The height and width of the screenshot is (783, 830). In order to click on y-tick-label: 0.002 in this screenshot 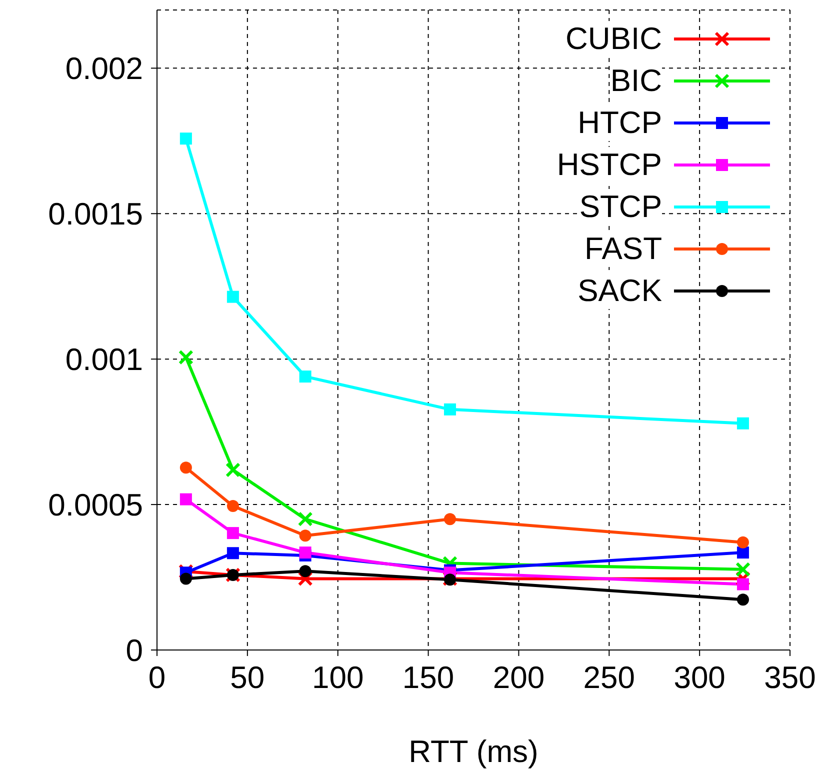, I will do `click(104, 68)`.